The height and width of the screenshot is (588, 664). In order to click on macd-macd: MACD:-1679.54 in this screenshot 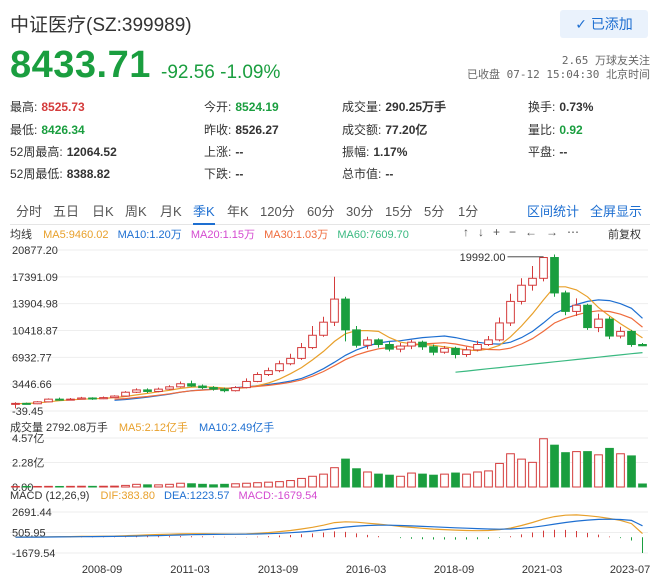, I will do `click(278, 496)`.